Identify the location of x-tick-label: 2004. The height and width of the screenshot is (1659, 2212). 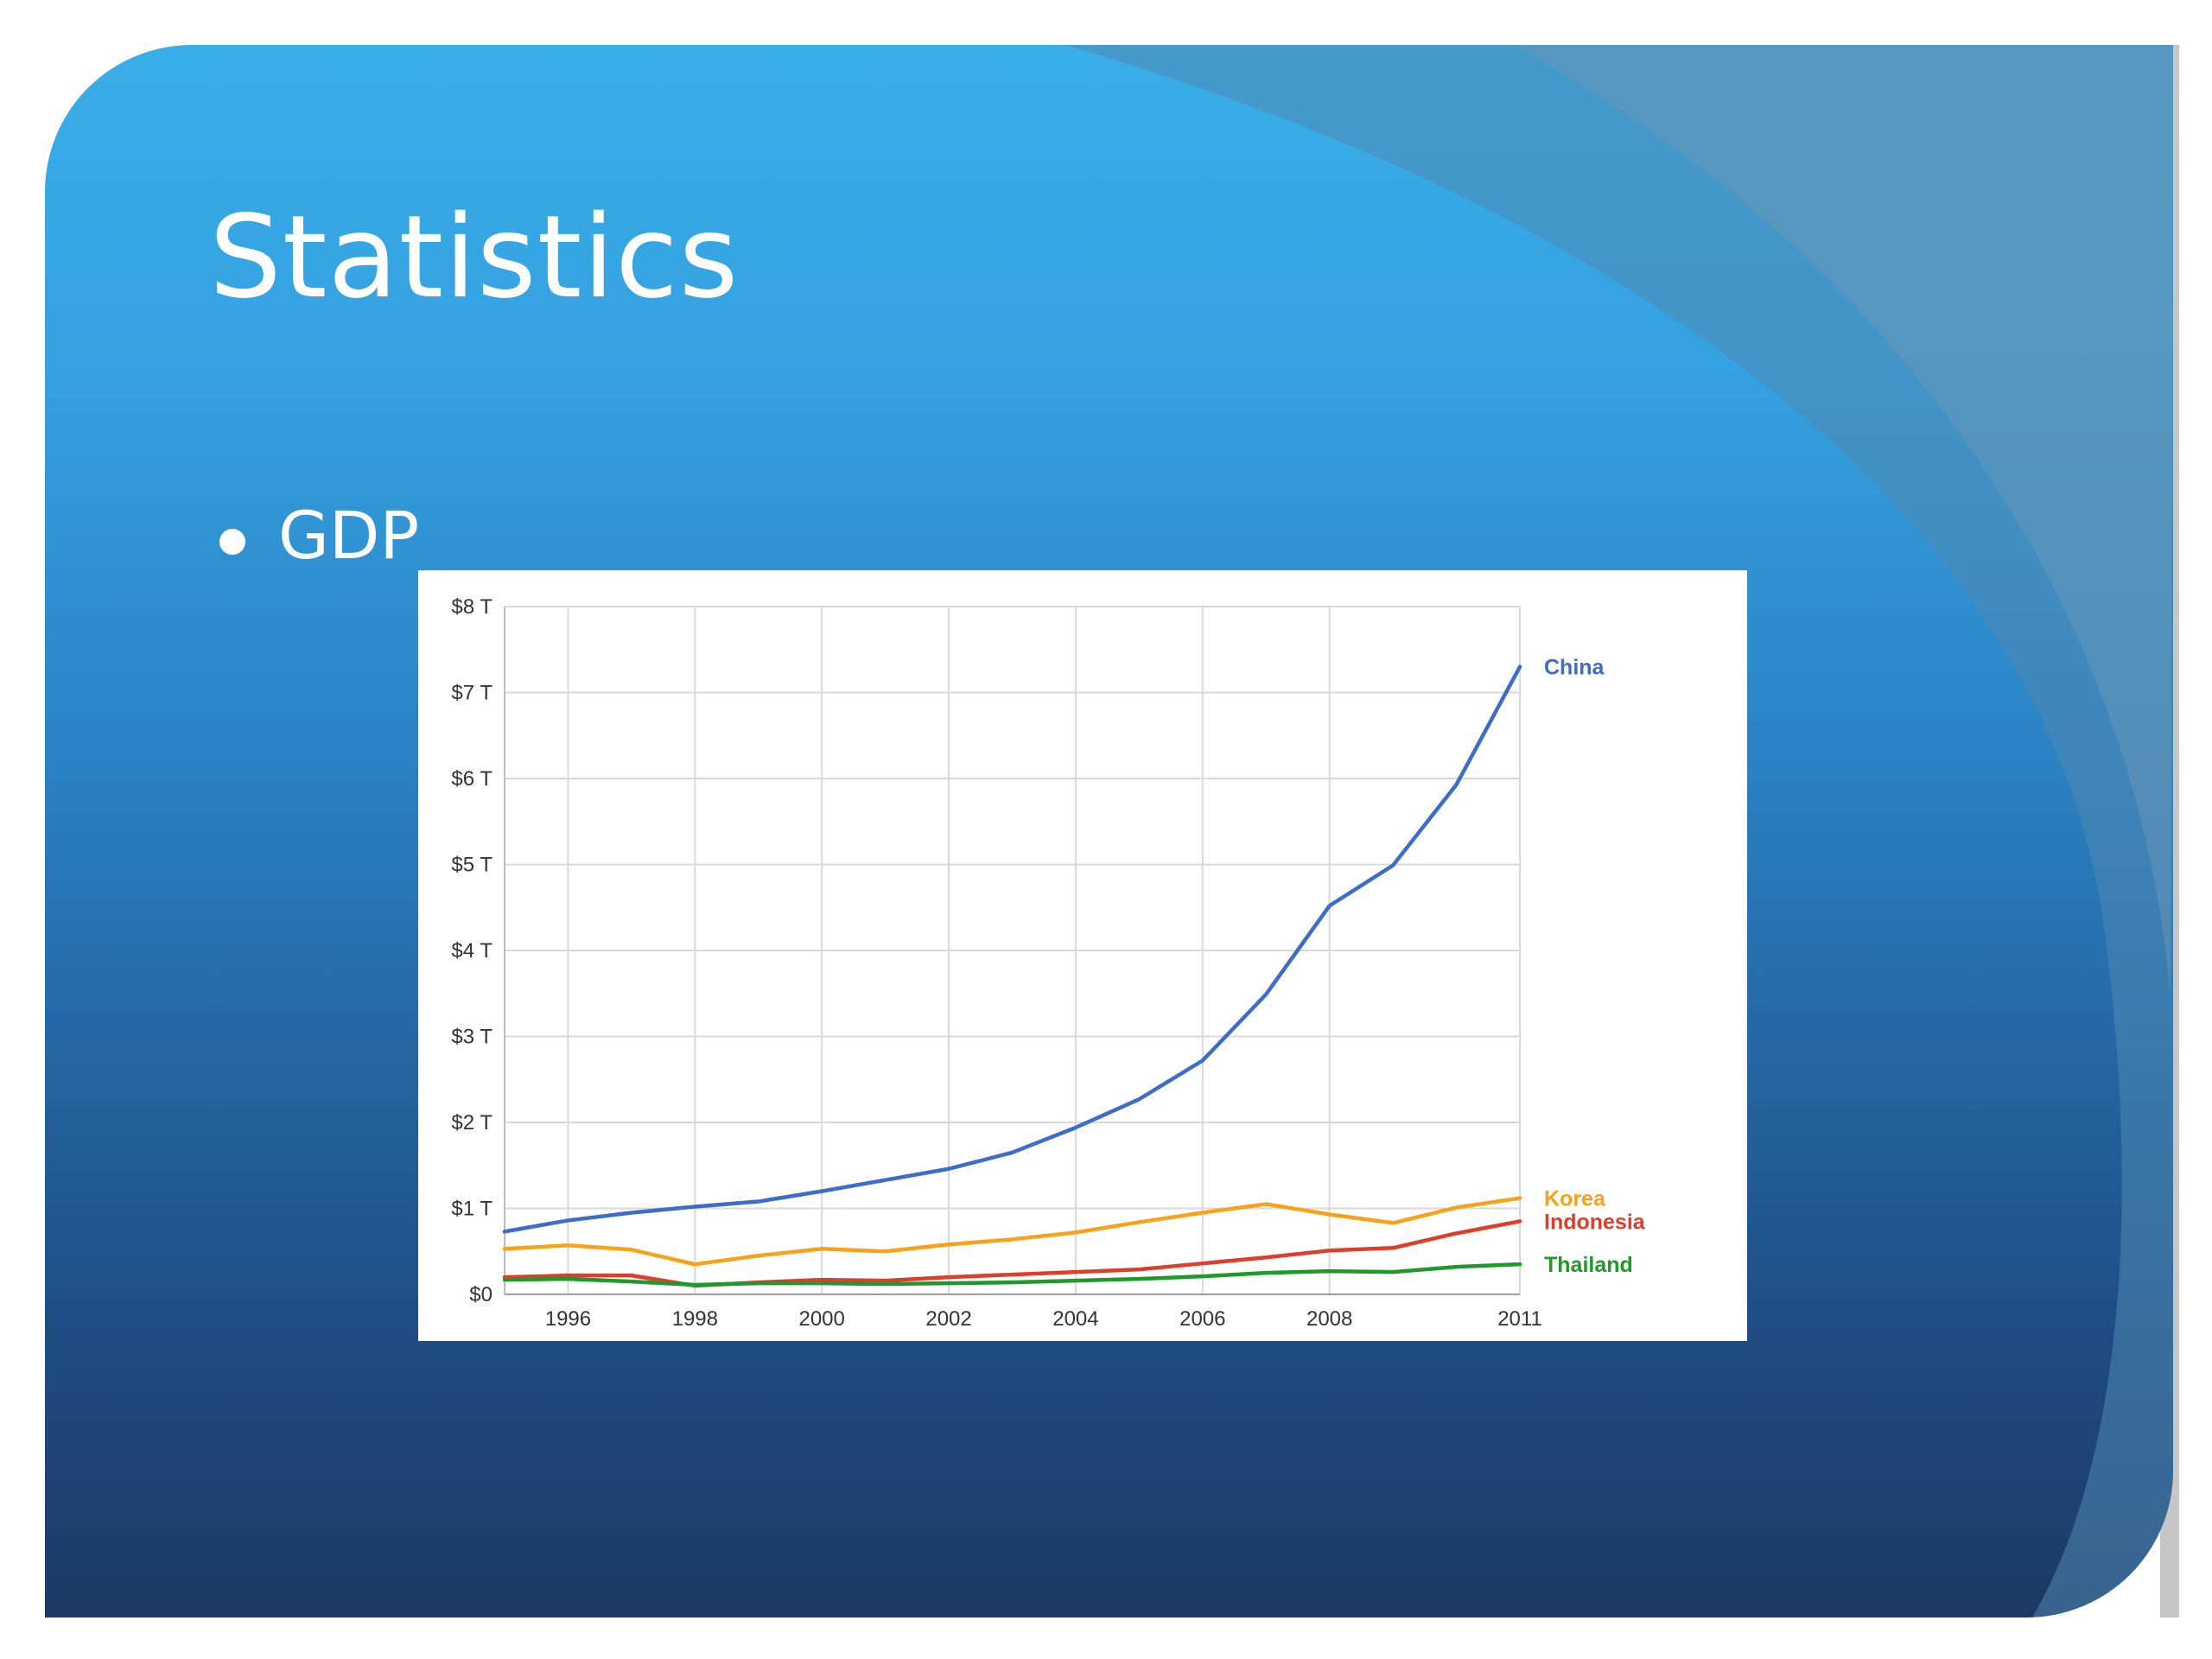
(1075, 1319).